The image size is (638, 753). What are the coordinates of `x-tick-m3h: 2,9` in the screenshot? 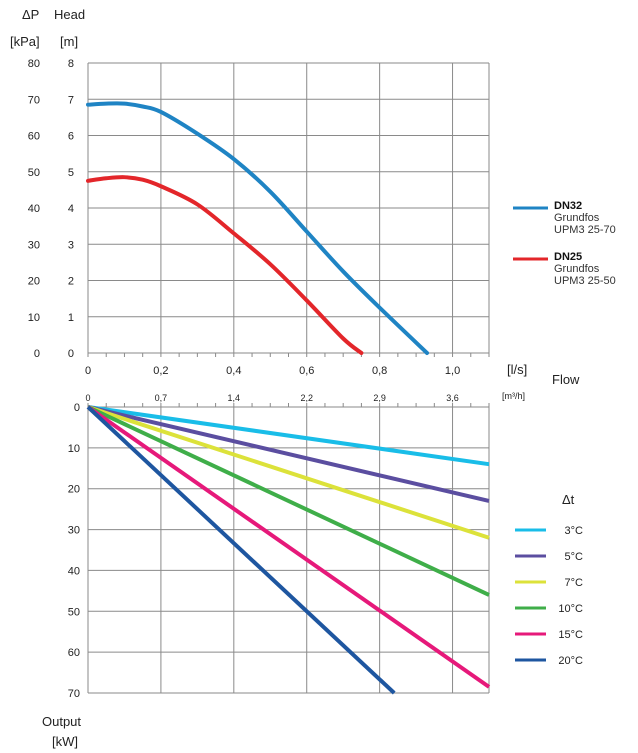 It's located at (379, 398).